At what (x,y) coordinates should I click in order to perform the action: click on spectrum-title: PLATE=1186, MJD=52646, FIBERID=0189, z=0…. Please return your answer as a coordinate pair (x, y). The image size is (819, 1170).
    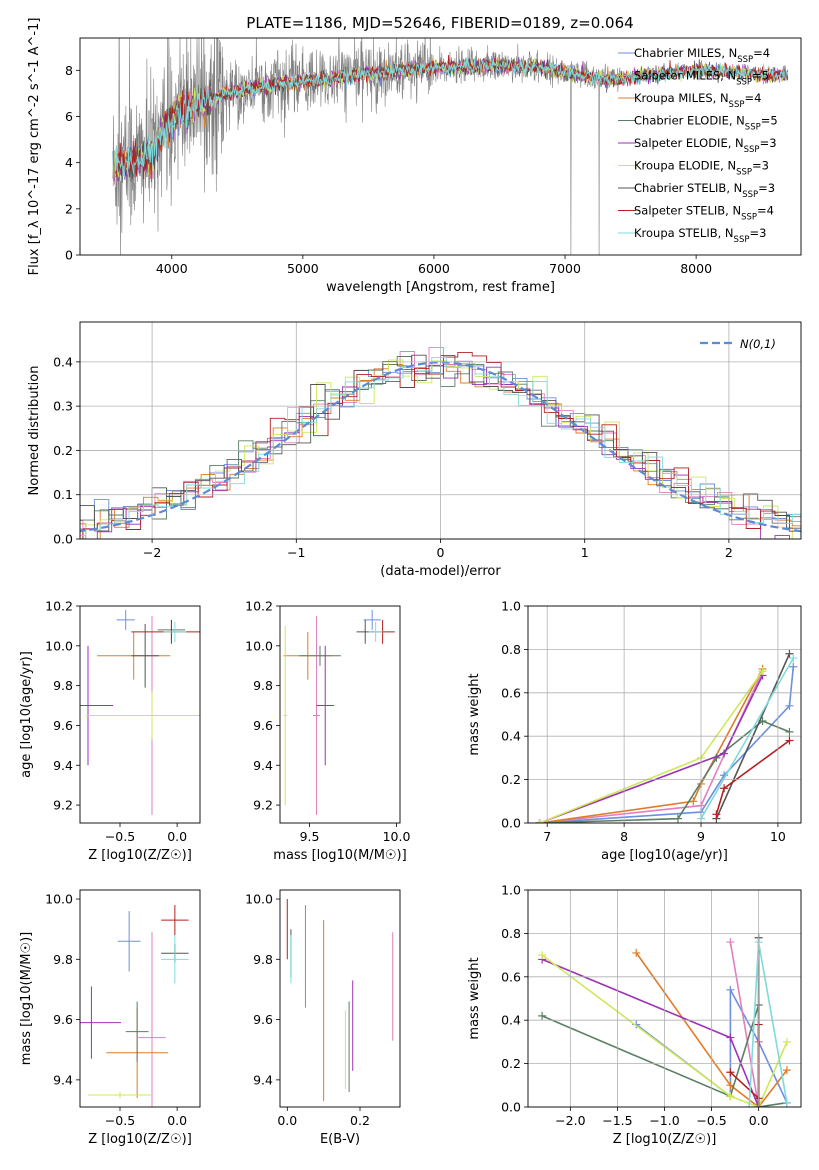
    Looking at the image, I should click on (439, 23).